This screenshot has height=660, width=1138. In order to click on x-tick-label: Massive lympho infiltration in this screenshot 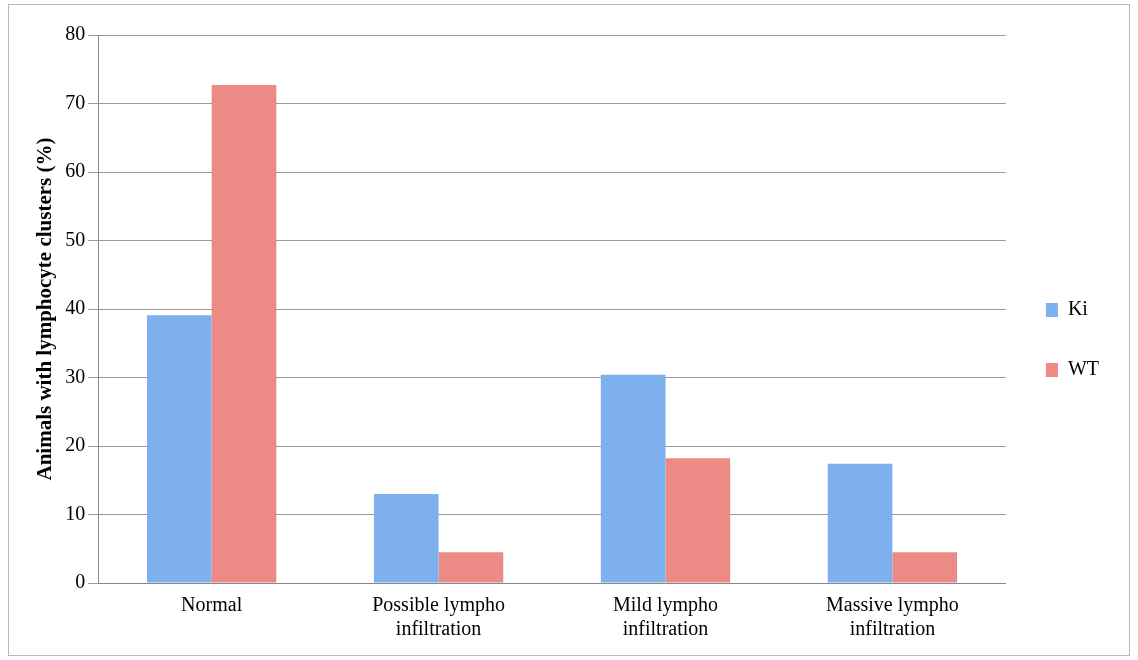, I will do `click(892, 616)`.